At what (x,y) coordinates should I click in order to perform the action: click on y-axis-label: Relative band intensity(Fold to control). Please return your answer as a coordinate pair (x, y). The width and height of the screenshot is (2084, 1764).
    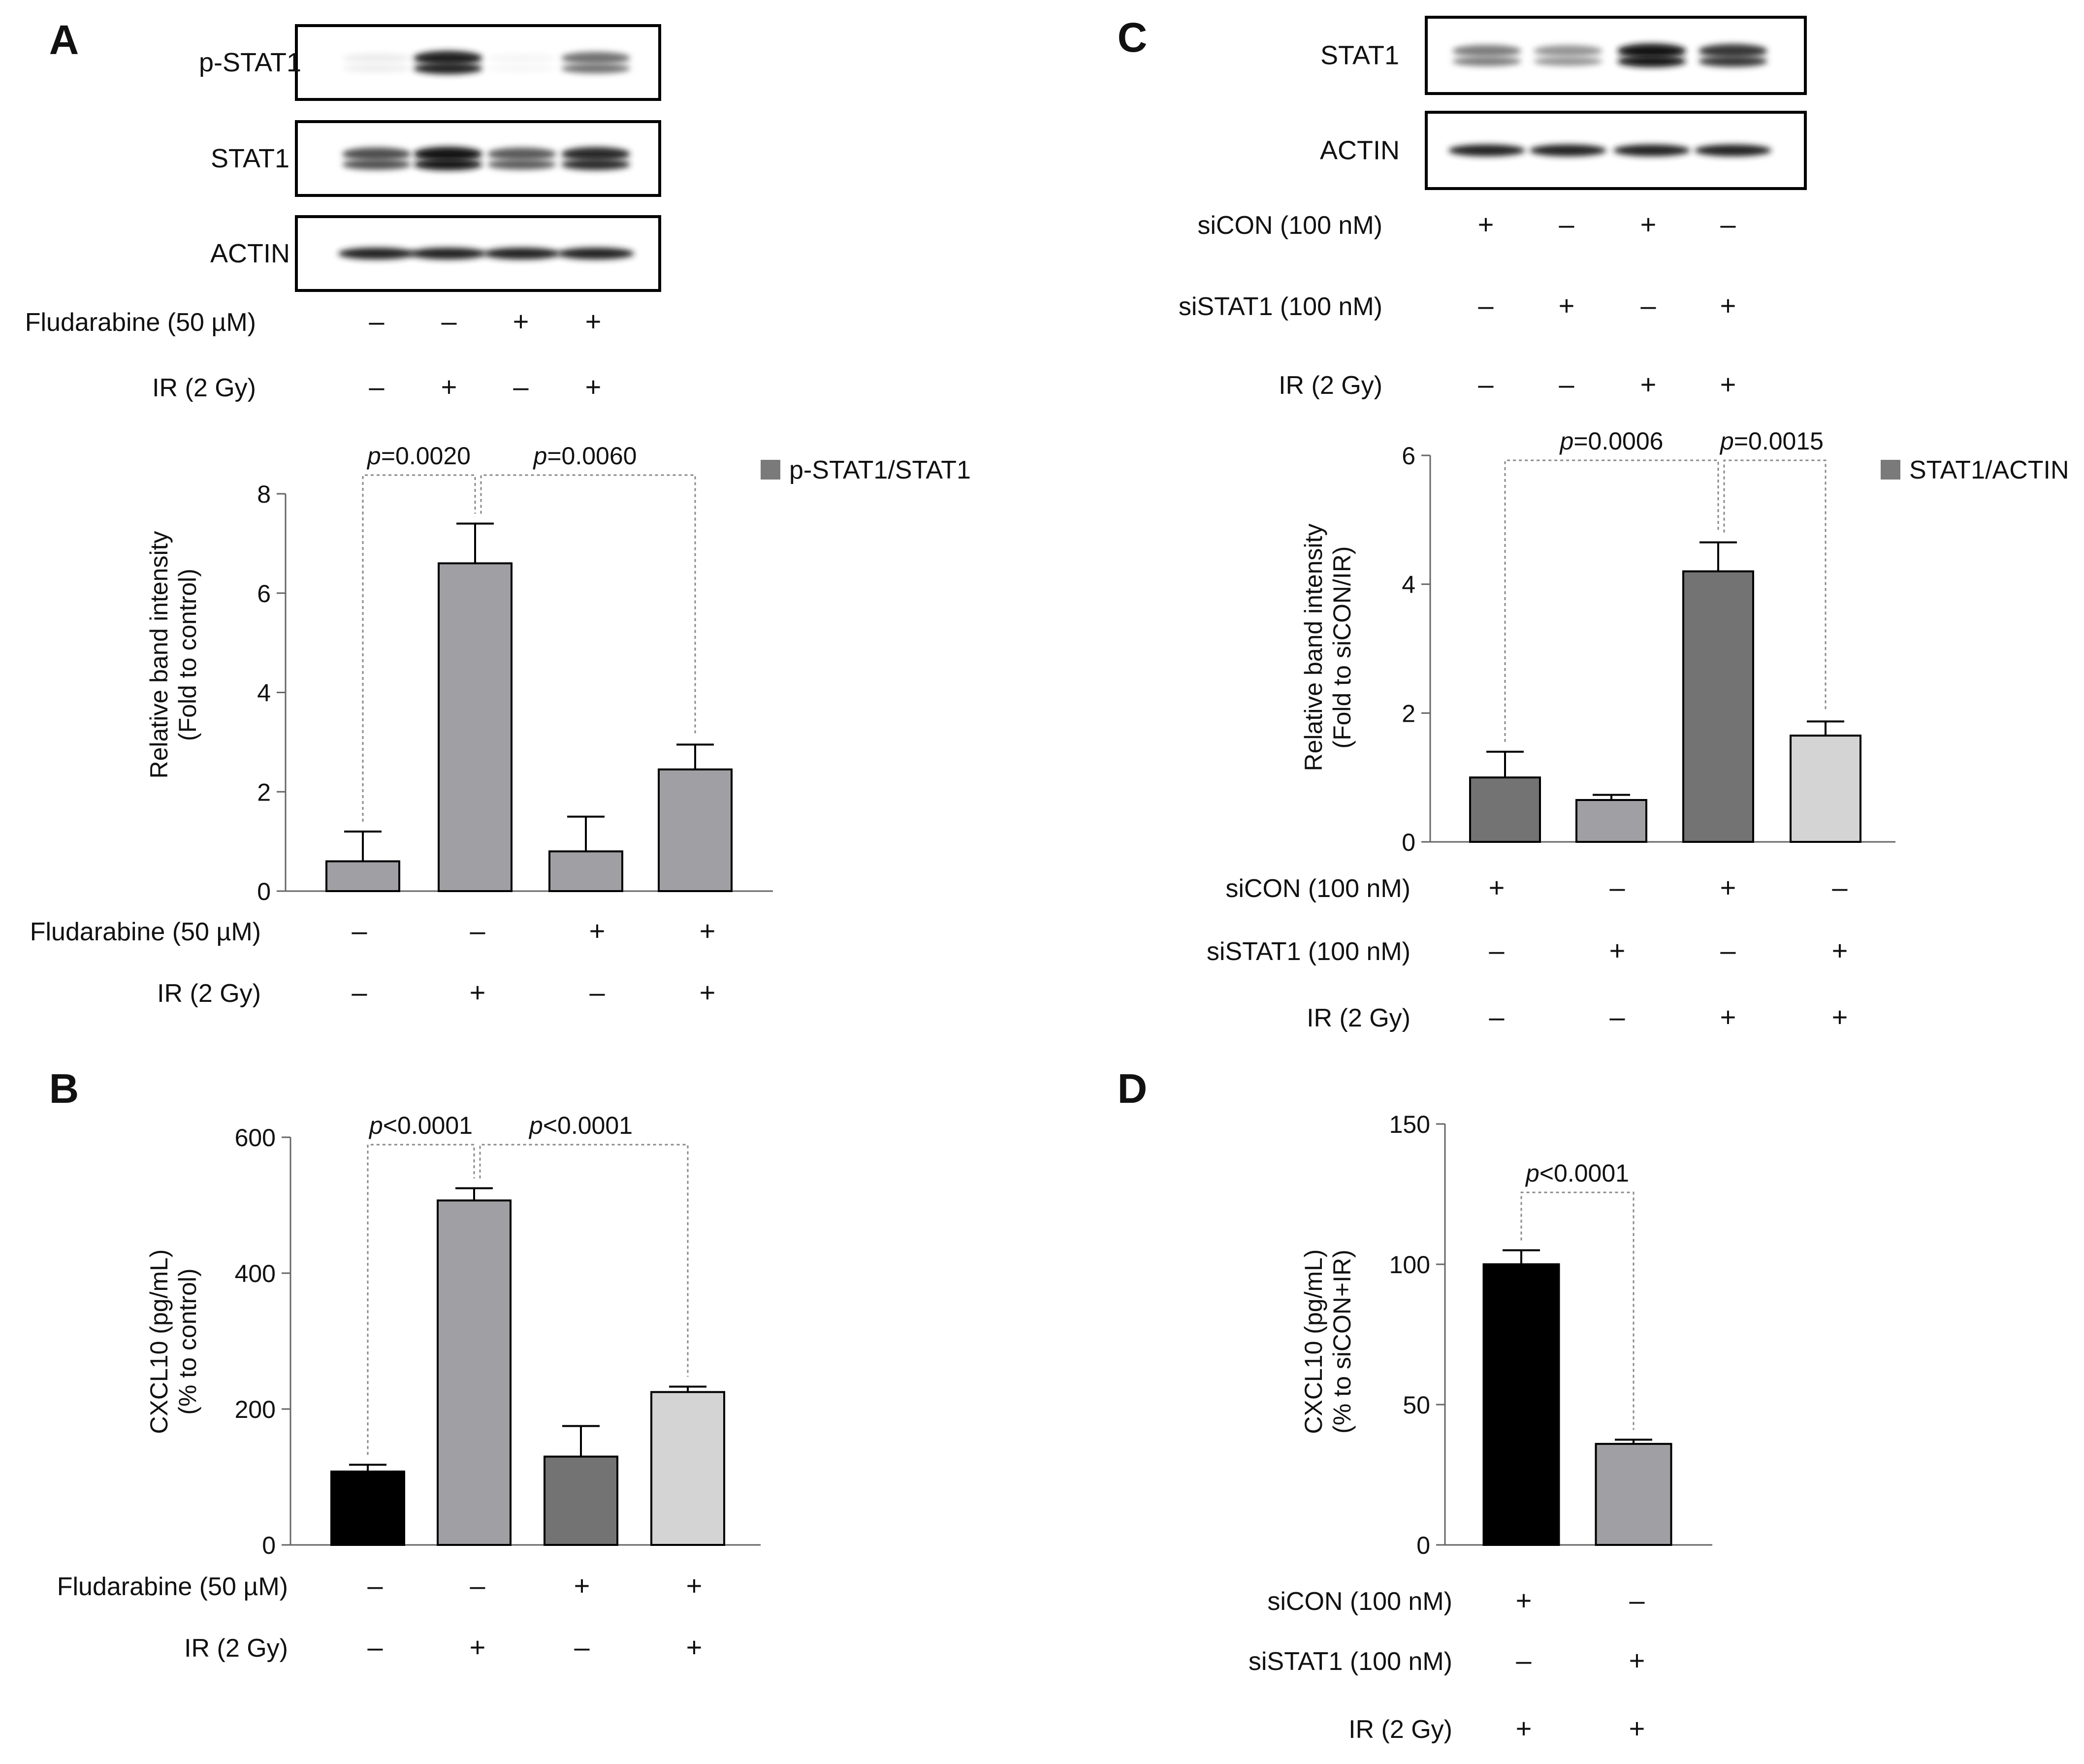
    Looking at the image, I should click on (173, 654).